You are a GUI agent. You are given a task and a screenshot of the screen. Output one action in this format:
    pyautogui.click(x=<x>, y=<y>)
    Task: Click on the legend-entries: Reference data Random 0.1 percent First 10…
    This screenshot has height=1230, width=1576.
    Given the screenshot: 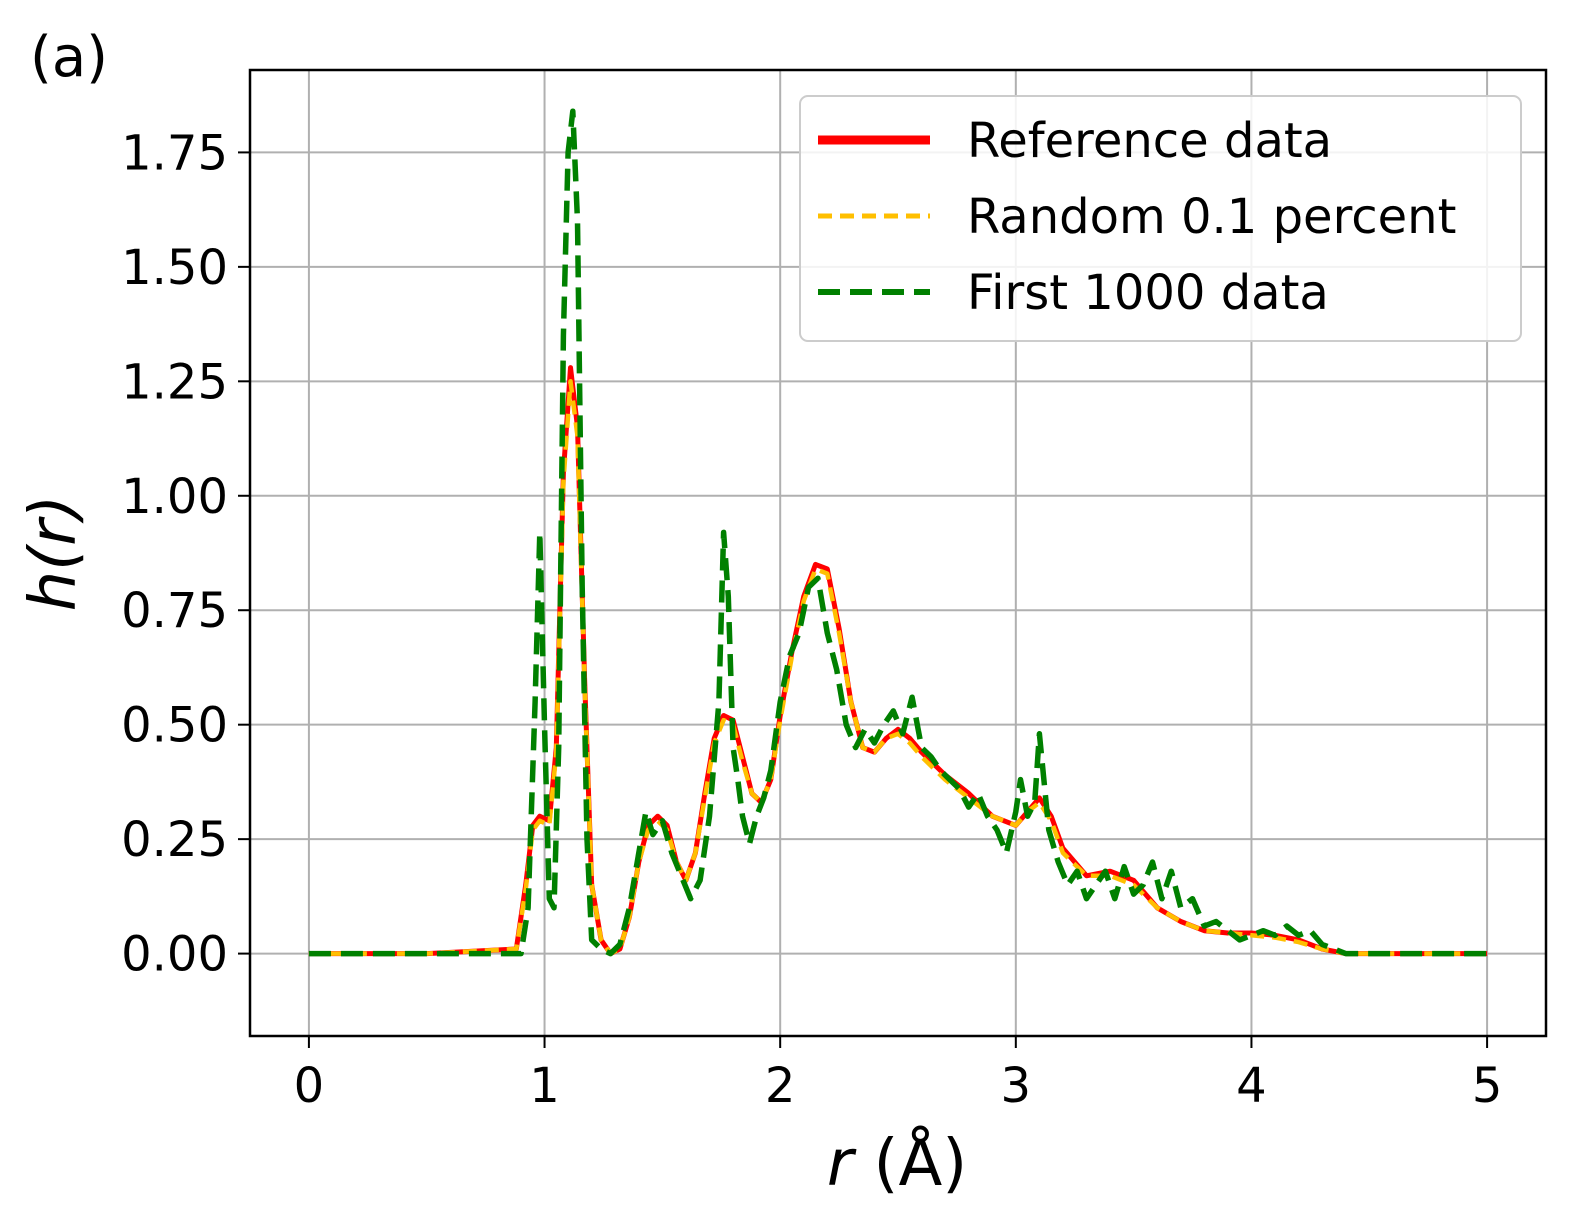 What is the action you would take?
    pyautogui.click(x=1137, y=217)
    